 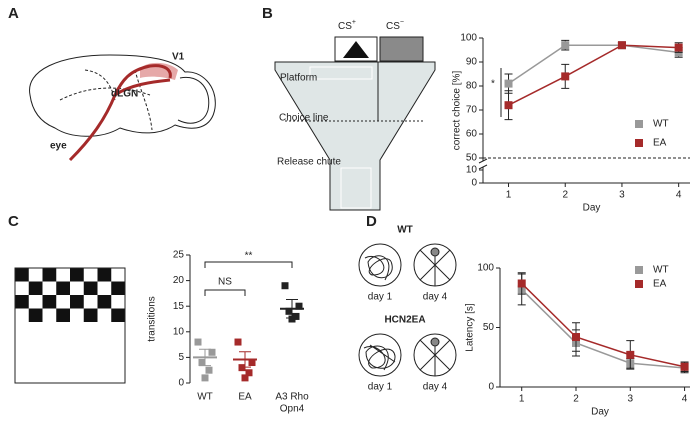 What do you see at coordinates (13, 221) in the screenshot?
I see `panel-label: C` at bounding box center [13, 221].